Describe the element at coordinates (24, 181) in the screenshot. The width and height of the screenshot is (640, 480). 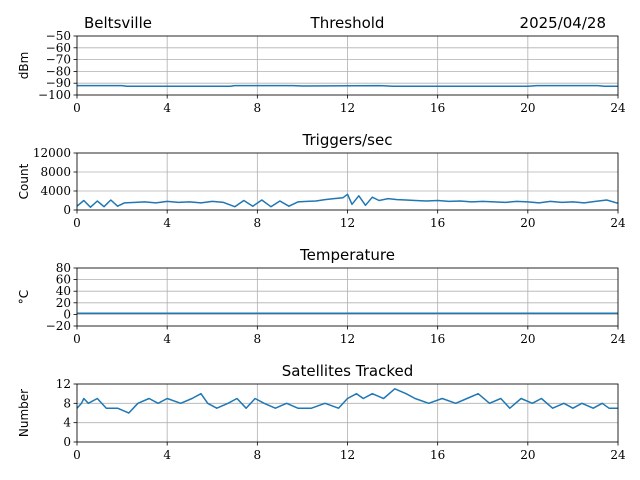
I see `y-axis-label: Count` at that location.